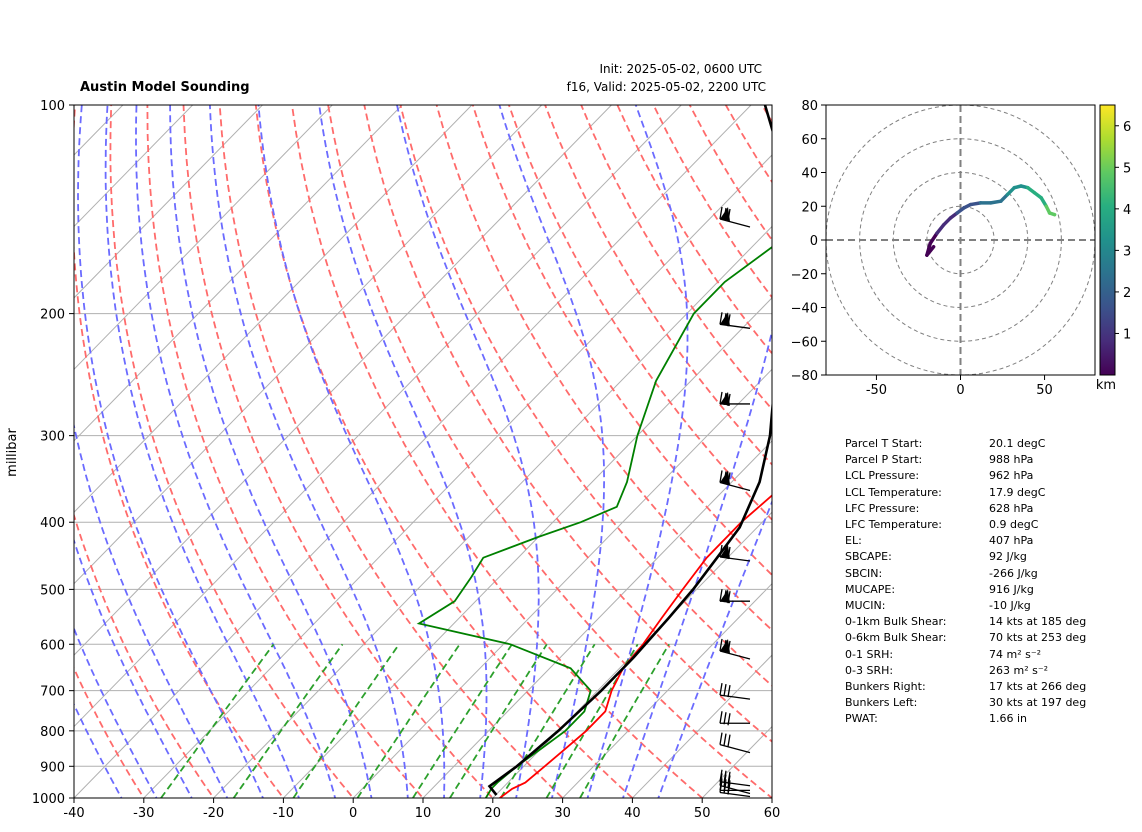 This screenshot has width=1142, height=832. Describe the element at coordinates (804, 342) in the screenshot. I see `hodograph-y-tick-label: −60` at that location.